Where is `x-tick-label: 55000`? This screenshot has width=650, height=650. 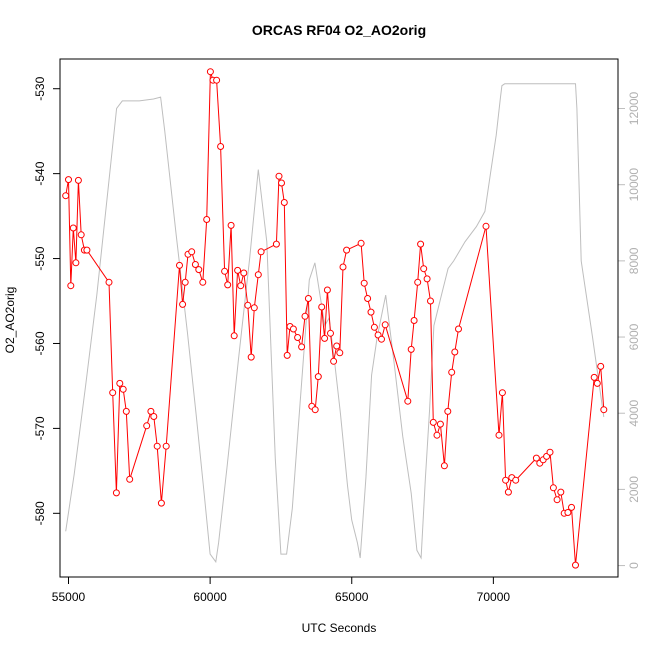
x-tick-label: 55000 is located at coordinates (69, 597).